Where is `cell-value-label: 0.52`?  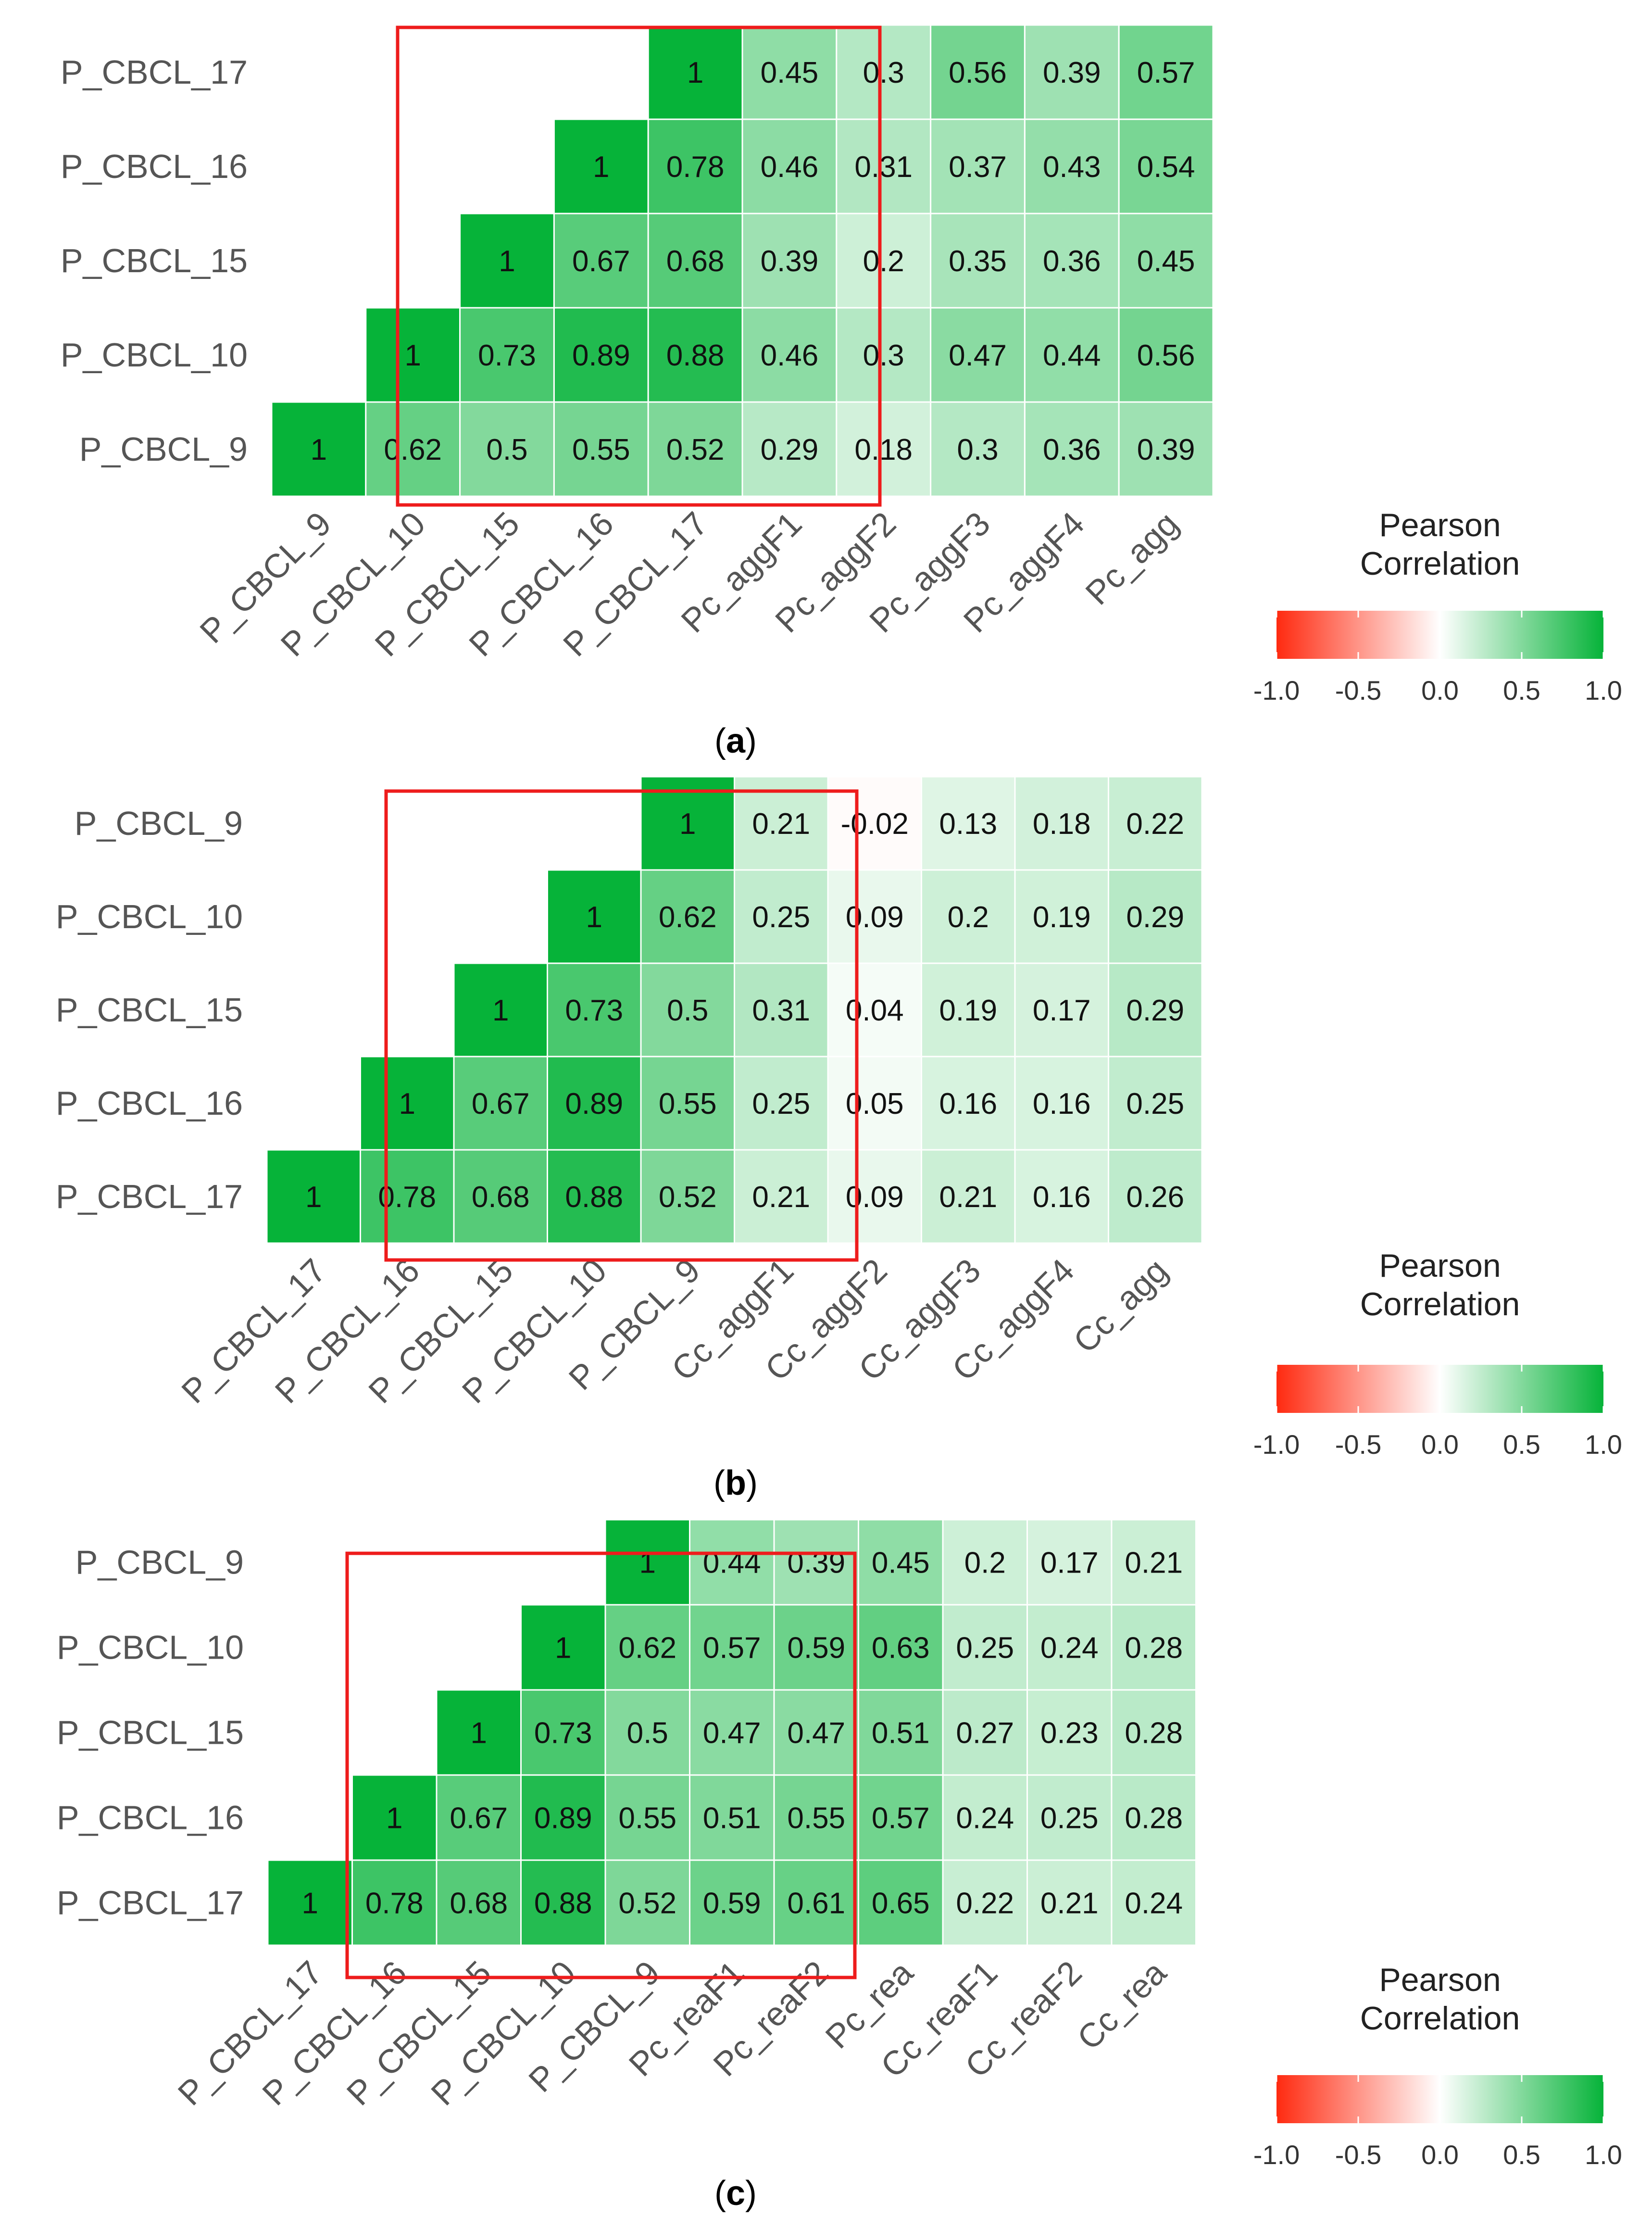
cell-value-label: 0.52 is located at coordinates (696, 450).